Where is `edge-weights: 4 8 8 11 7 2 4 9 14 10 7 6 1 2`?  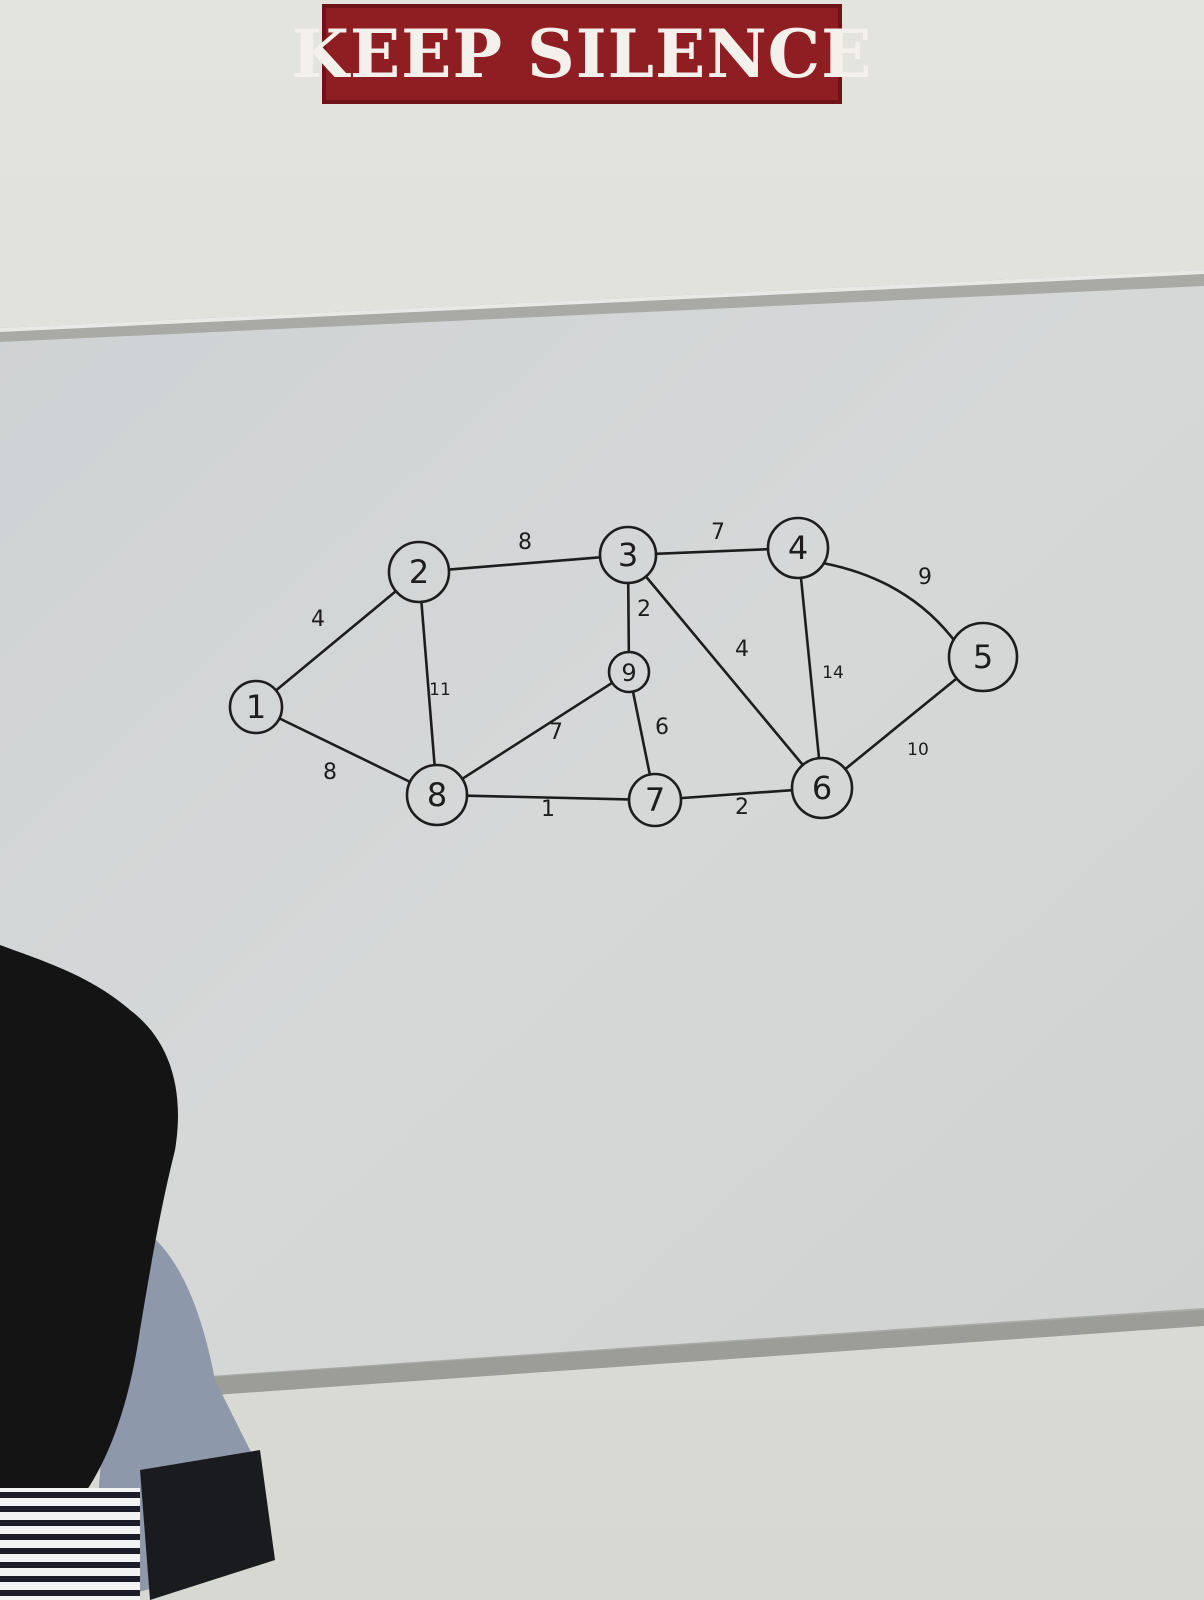 edge-weights: 4 8 8 11 7 2 4 9 14 10 7 6 1 2 is located at coordinates (621, 671).